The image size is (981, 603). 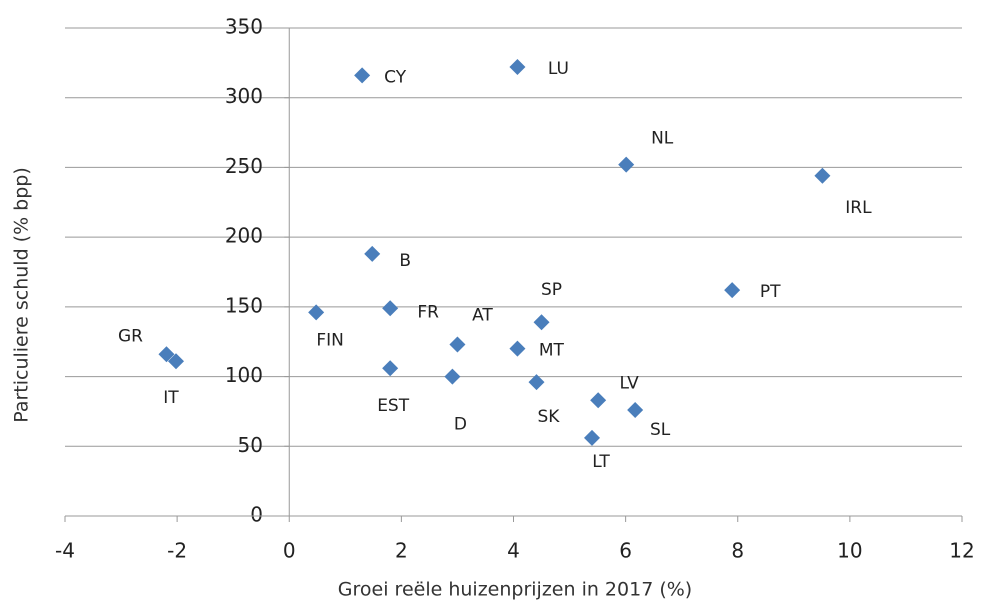 I want to click on x-tick-label: 8, so click(x=737, y=551).